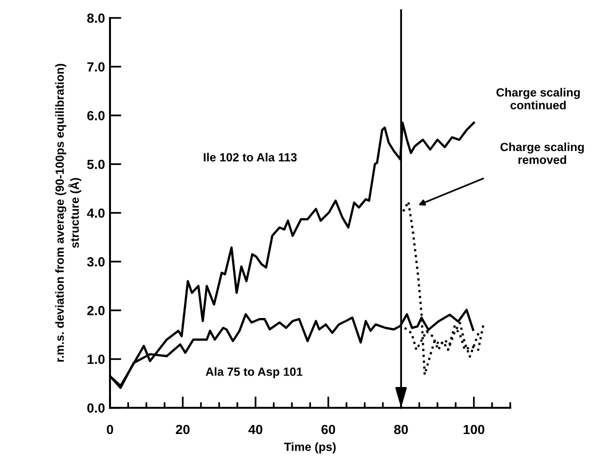  I want to click on annotation: Ile 102 to Ala 113, so click(250, 157).